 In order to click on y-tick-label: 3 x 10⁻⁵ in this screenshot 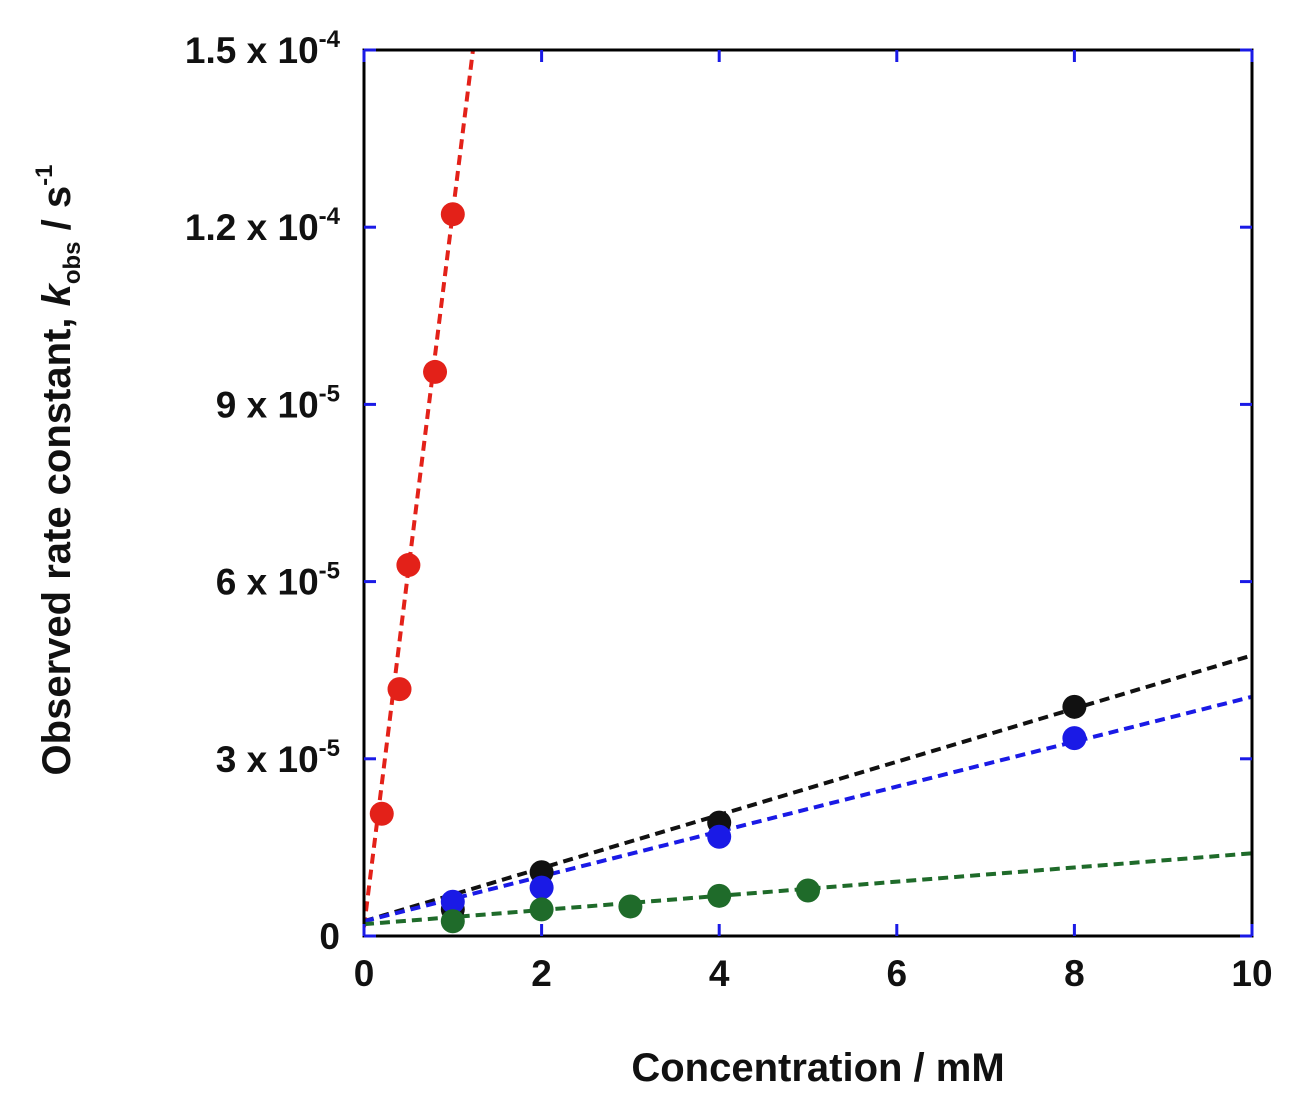, I will do `click(278, 757)`.